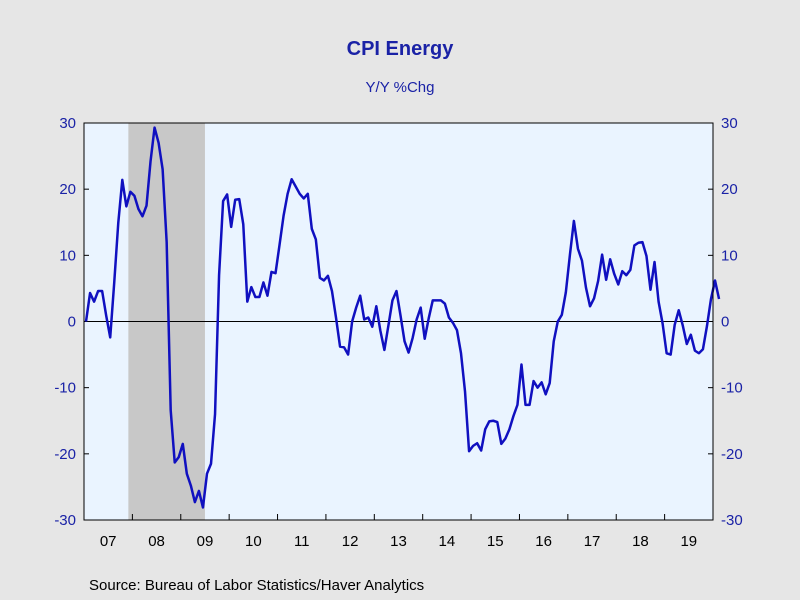  What do you see at coordinates (729, 255) in the screenshot?
I see `y-tick-label-right: 10` at bounding box center [729, 255].